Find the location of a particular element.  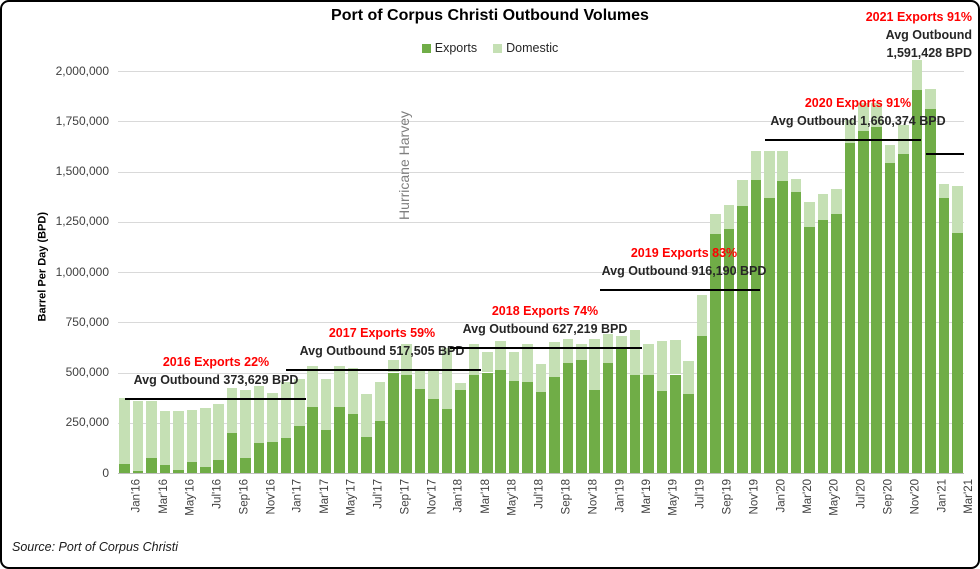

x-tick-label-Mar'17: Mar'17 is located at coordinates (324, 496).